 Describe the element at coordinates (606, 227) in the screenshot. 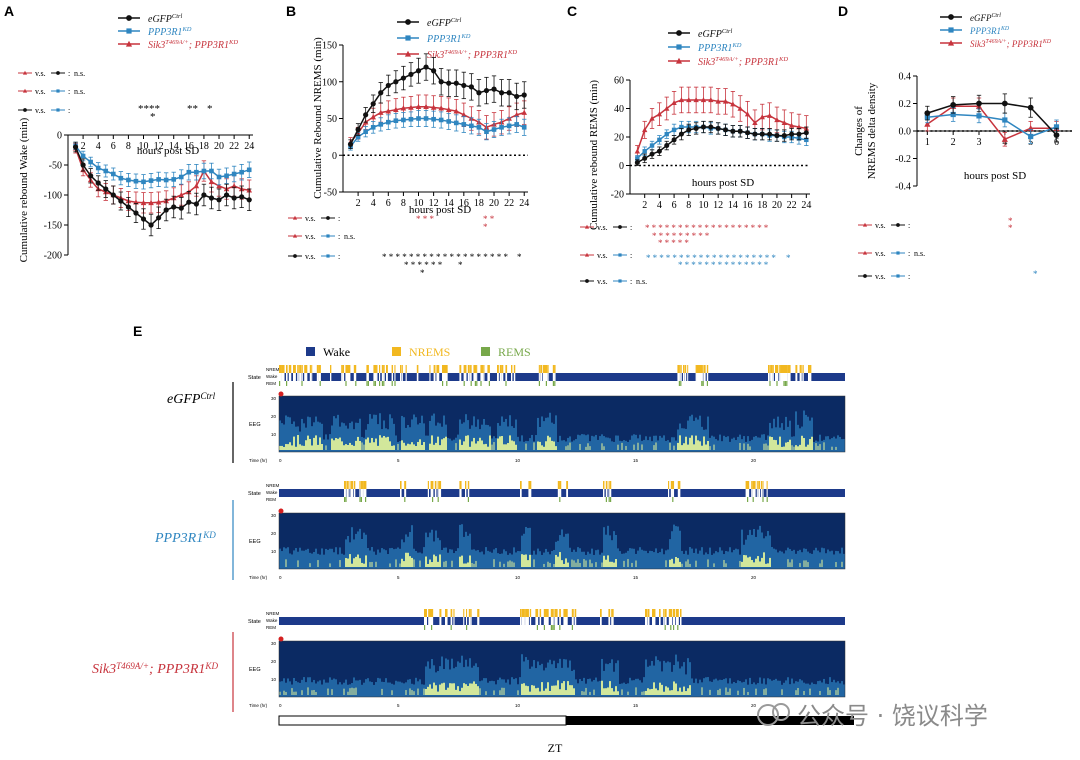

I see `stats-row: v.s.:` at that location.